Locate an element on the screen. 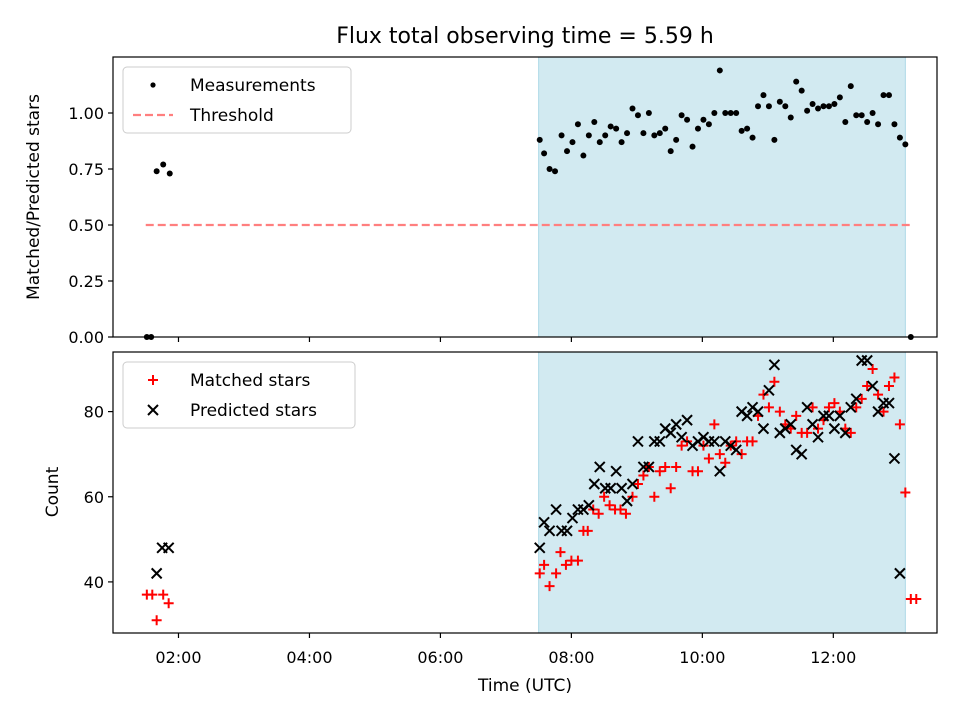  legend-label: Measurements is located at coordinates (253, 86).